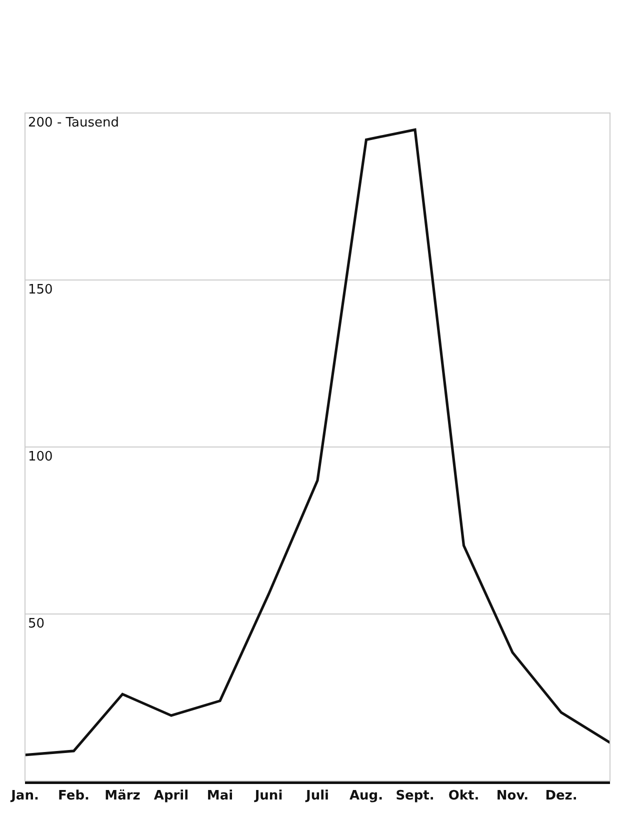  What do you see at coordinates (171, 796) in the screenshot?
I see `x-tick-label: April` at bounding box center [171, 796].